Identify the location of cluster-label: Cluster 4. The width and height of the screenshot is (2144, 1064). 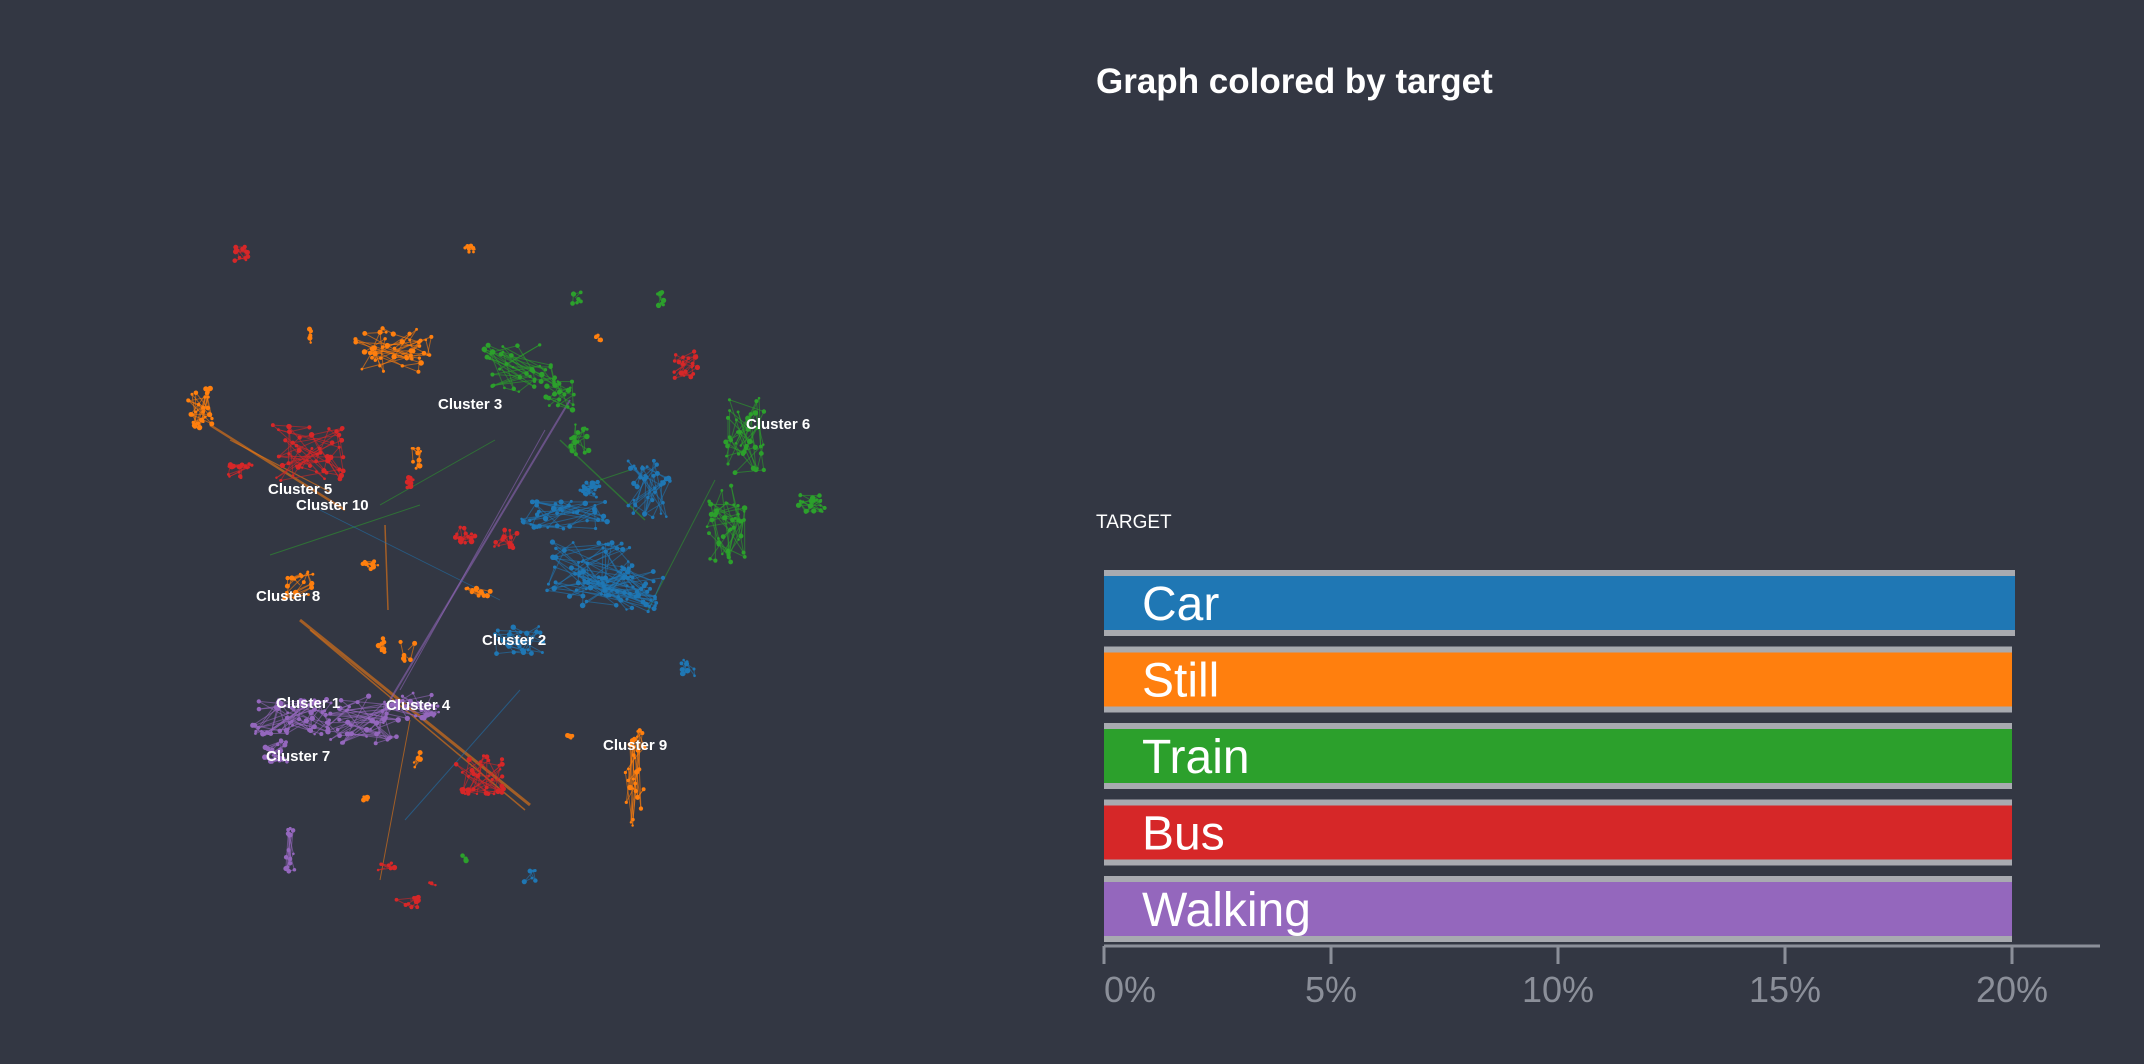
(418, 705).